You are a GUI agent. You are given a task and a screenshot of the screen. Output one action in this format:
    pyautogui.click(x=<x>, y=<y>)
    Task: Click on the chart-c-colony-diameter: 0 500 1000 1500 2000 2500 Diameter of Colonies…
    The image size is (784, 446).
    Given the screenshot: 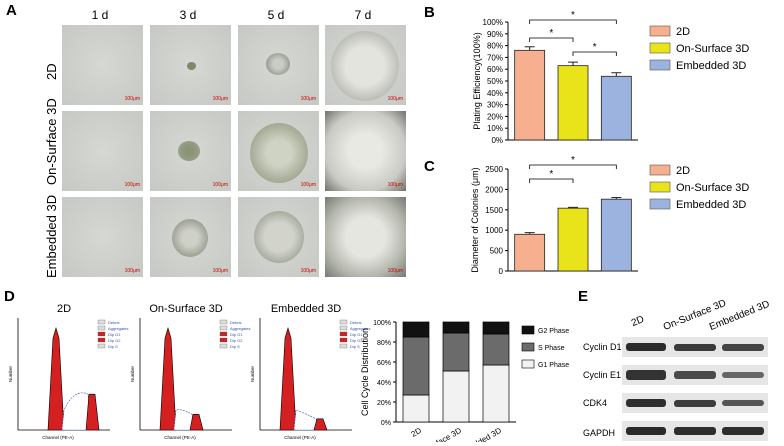 What is the action you would take?
    pyautogui.click(x=609, y=215)
    